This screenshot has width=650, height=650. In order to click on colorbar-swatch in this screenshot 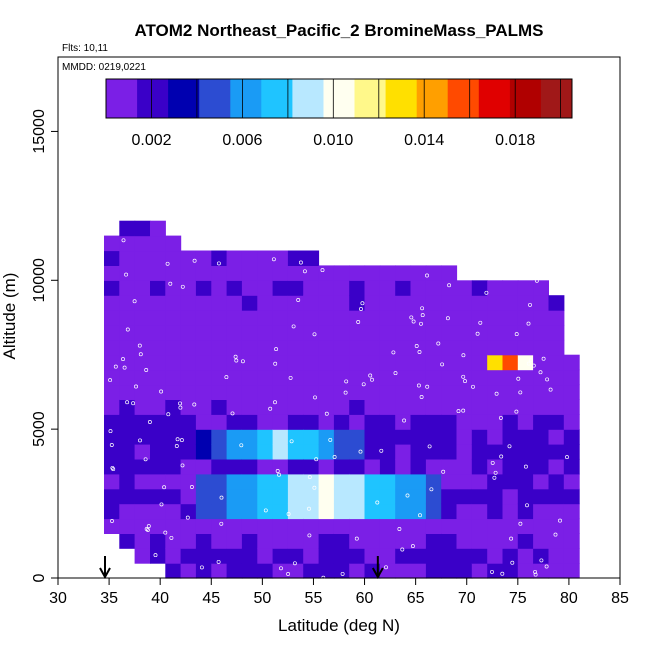, I will do `click(339, 98)`.